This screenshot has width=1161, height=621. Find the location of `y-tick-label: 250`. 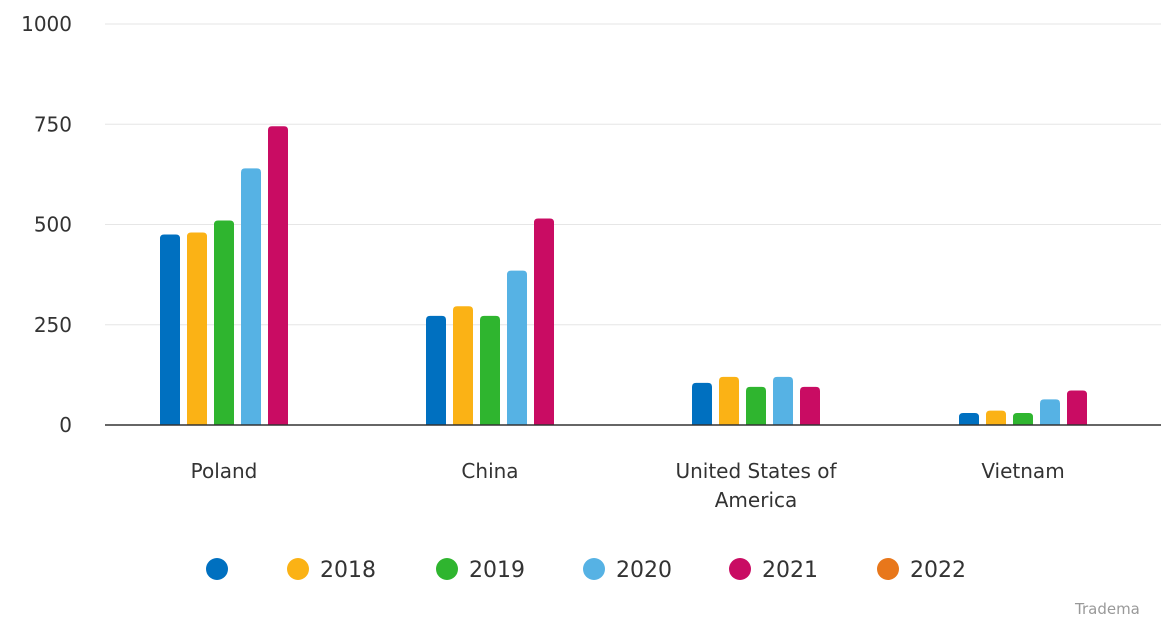

y-tick-label: 250 is located at coordinates (53, 325).